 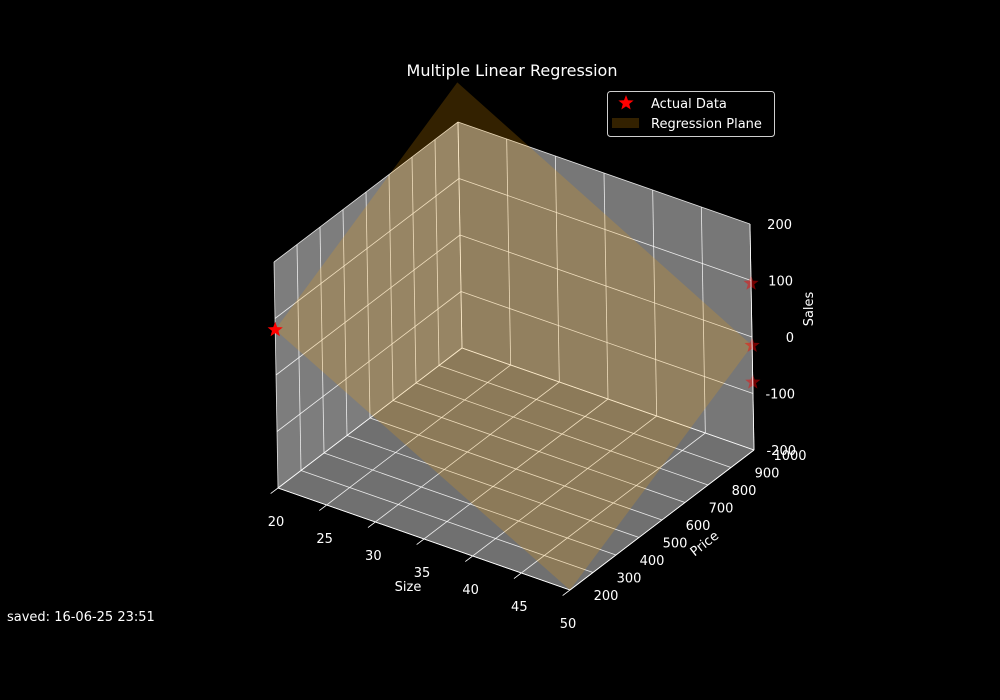 What do you see at coordinates (625, 123) in the screenshot?
I see `legend-plane-swatch` at bounding box center [625, 123].